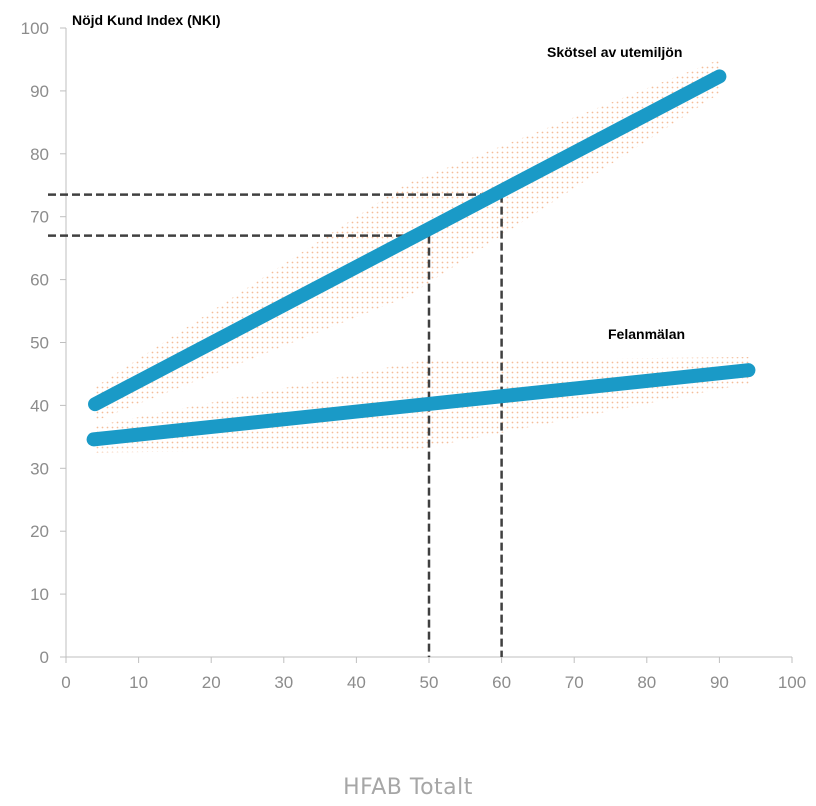 The image size is (816, 806). What do you see at coordinates (429, 682) in the screenshot?
I see `x-tick-label: 50` at bounding box center [429, 682].